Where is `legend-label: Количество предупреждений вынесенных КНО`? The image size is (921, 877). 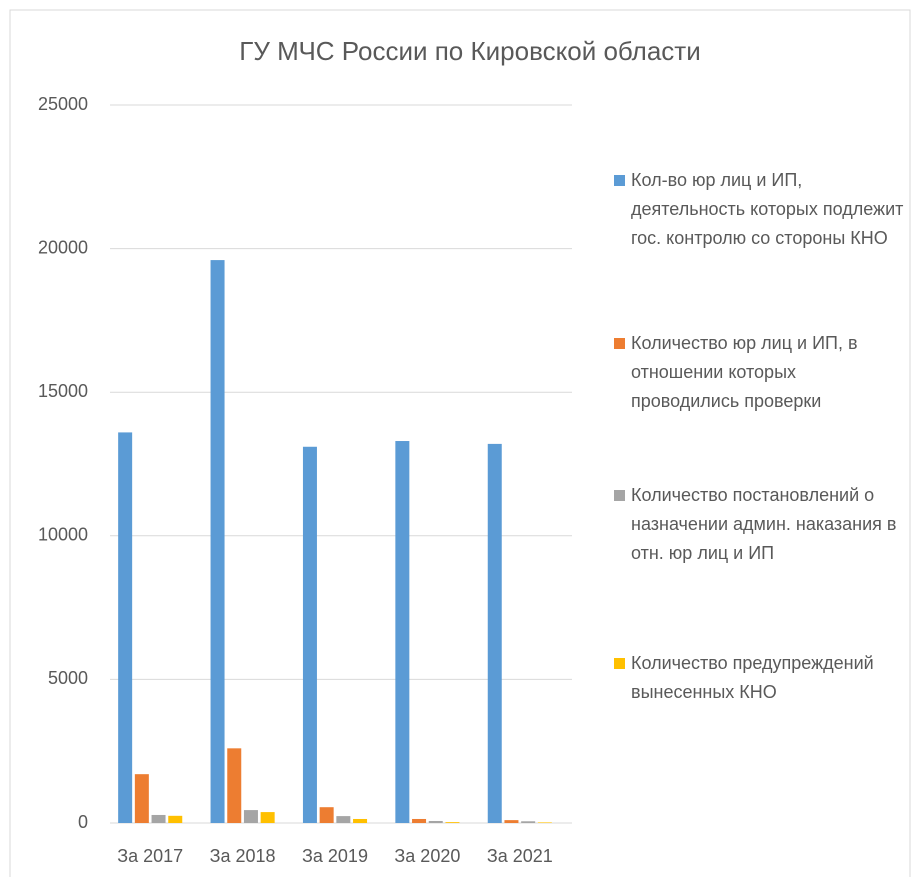
legend-label: Количество предупреждений вынесенных КНО is located at coordinates (752, 677).